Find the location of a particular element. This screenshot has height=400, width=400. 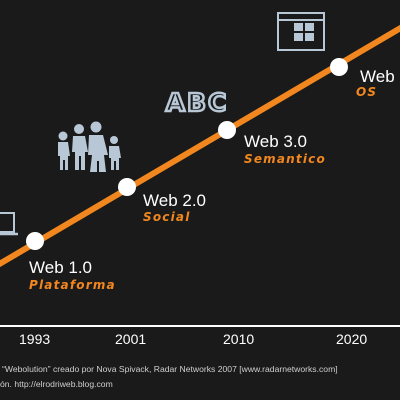

people-icon is located at coordinates (89, 146).